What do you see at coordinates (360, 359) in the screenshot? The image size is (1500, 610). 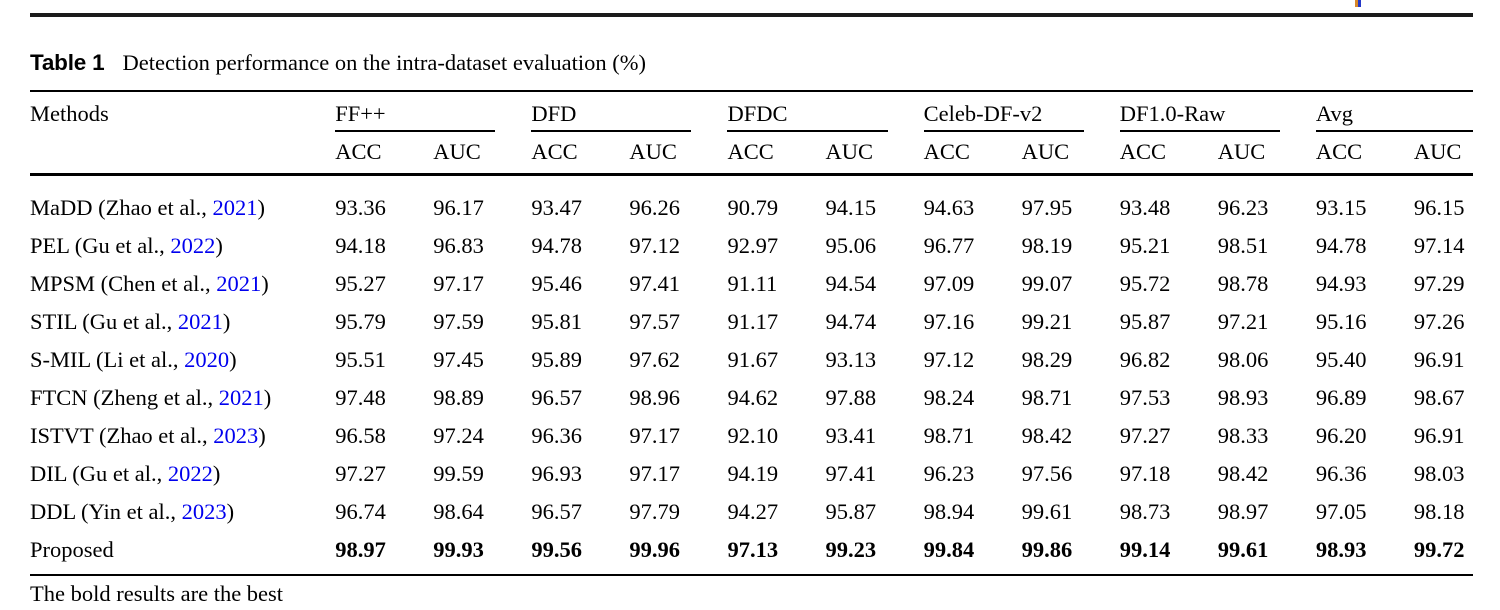 I see `value-cell: 95.51` at bounding box center [360, 359].